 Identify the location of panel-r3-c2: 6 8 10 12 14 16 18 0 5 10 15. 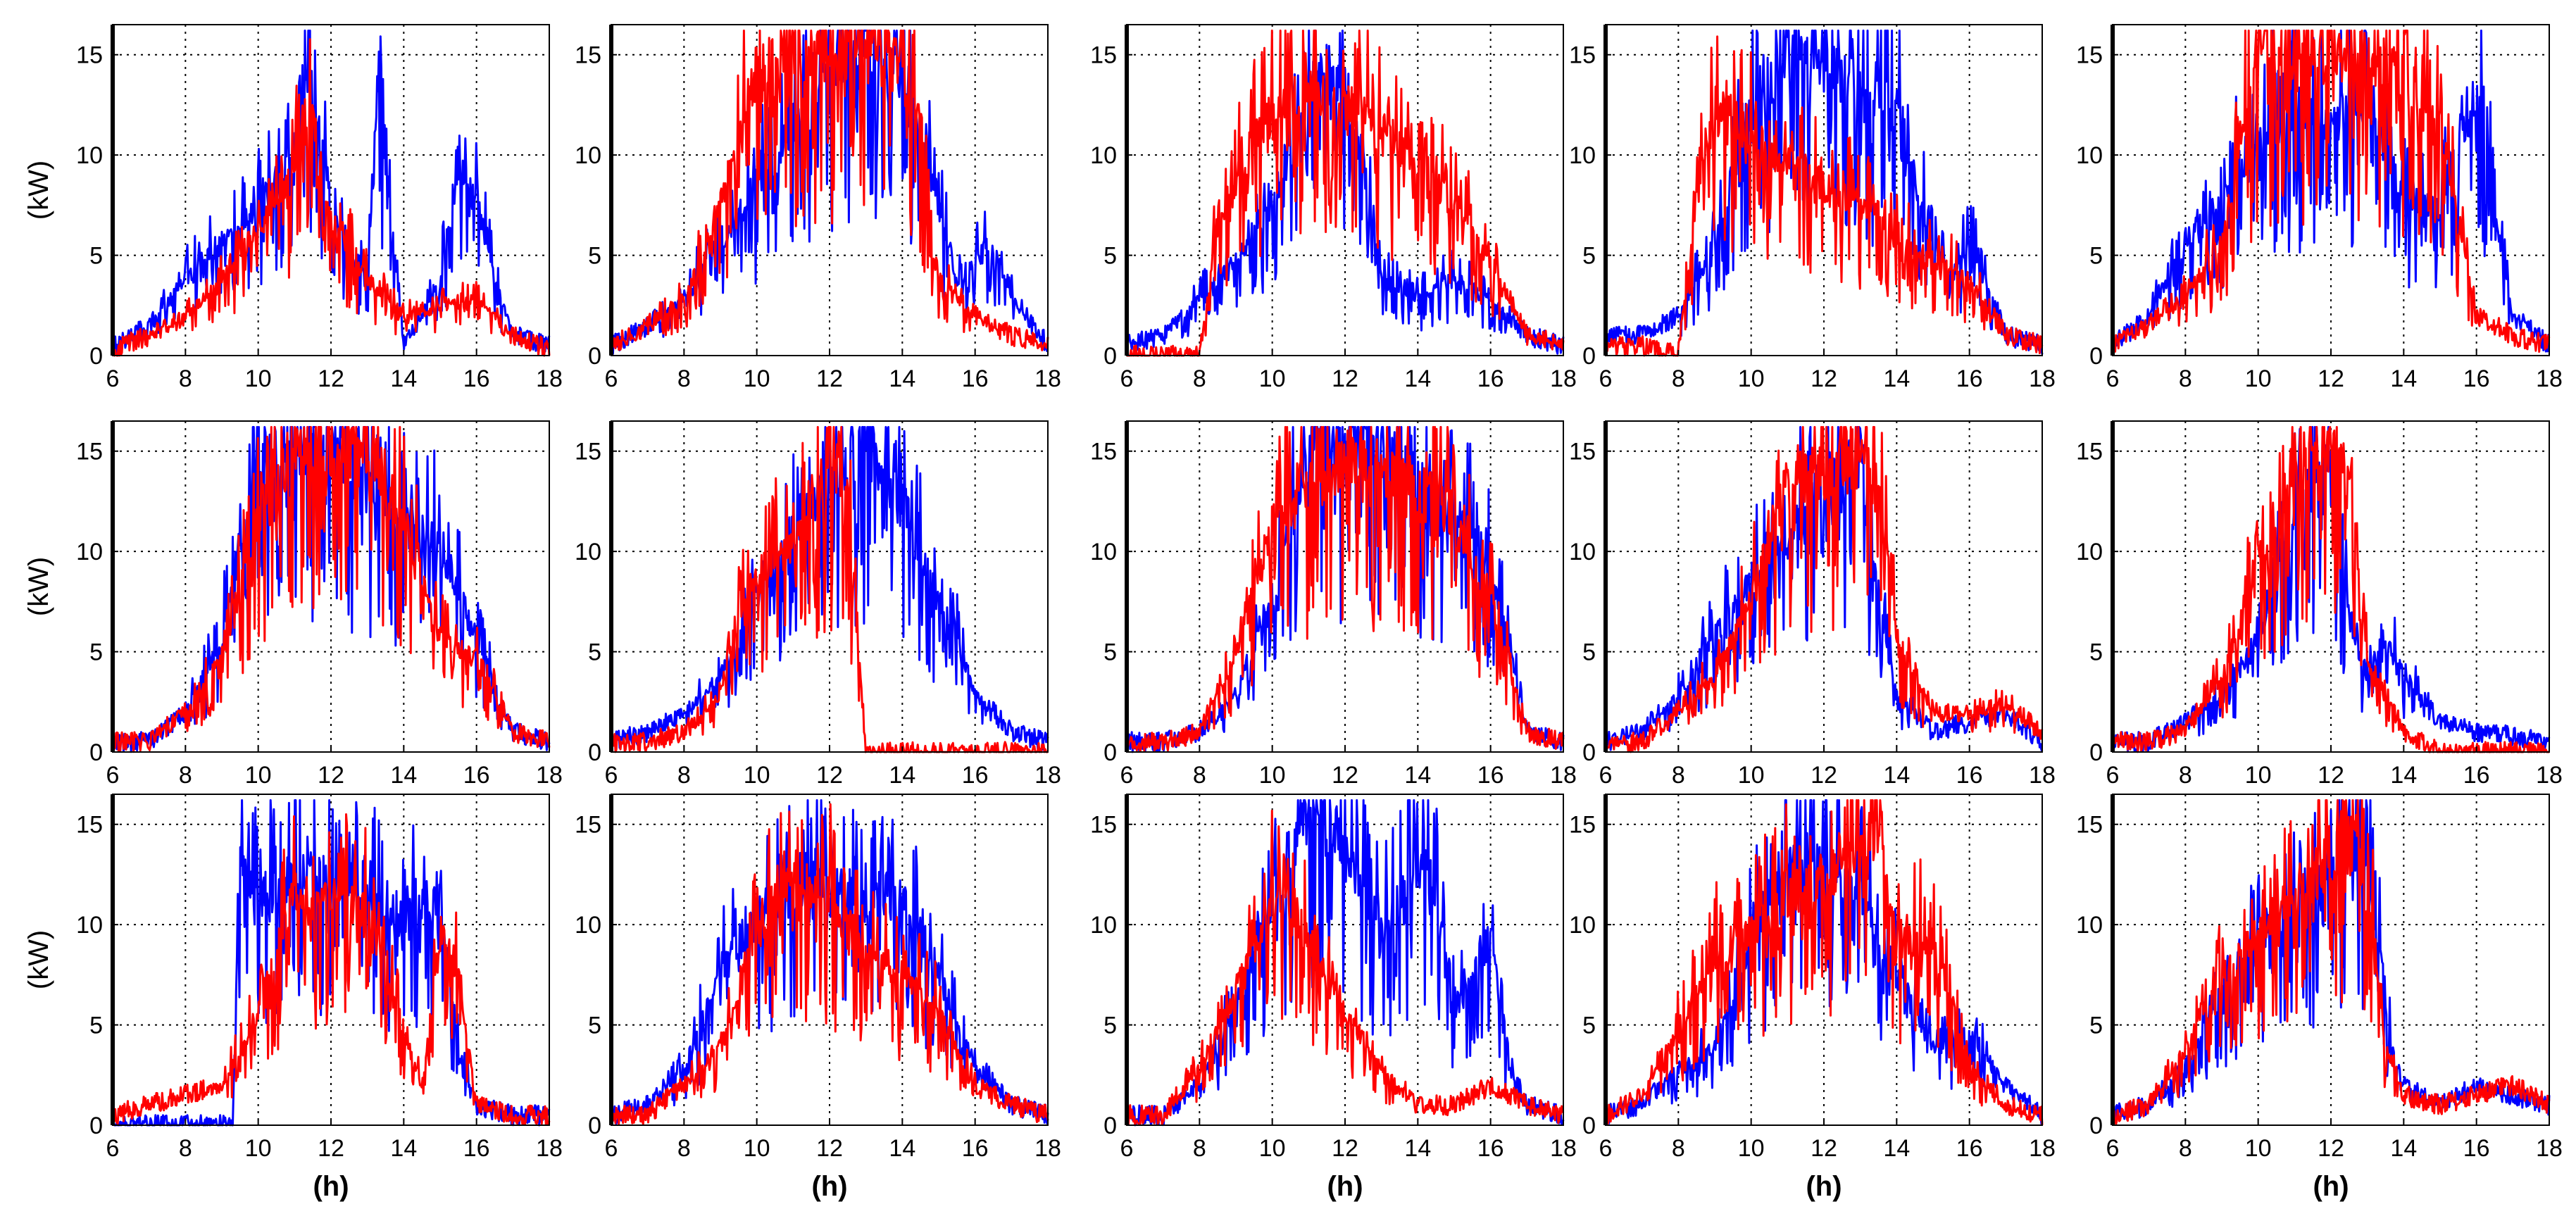
(818, 978).